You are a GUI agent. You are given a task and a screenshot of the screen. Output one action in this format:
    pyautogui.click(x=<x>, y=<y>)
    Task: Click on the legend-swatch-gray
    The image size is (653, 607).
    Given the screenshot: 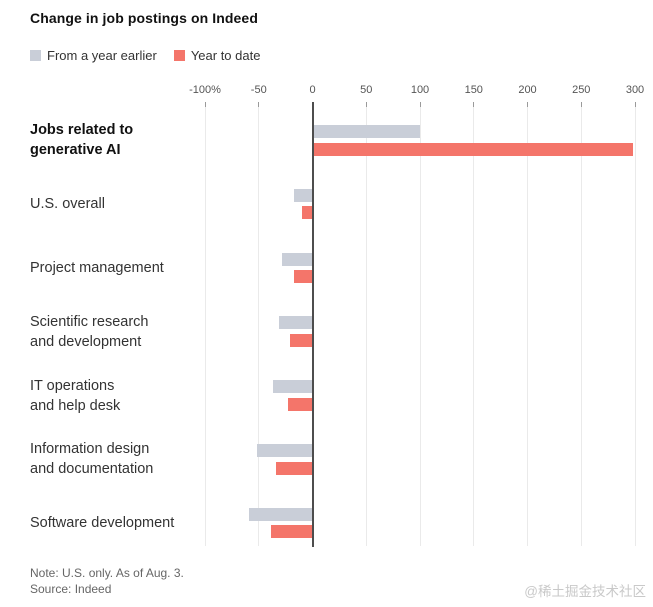 What is the action you would take?
    pyautogui.click(x=35, y=55)
    